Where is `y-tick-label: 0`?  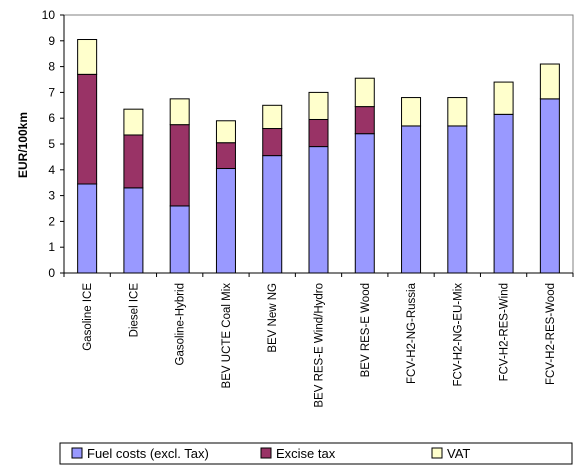 y-tick-label: 0 is located at coordinates (51, 273).